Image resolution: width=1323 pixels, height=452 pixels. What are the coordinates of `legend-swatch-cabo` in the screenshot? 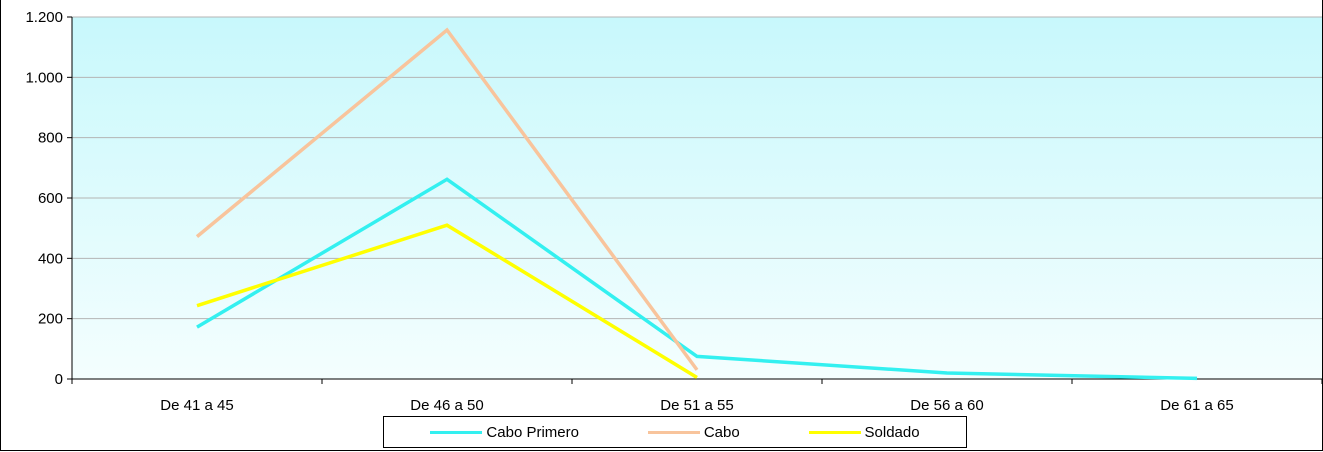 It's located at (673, 432).